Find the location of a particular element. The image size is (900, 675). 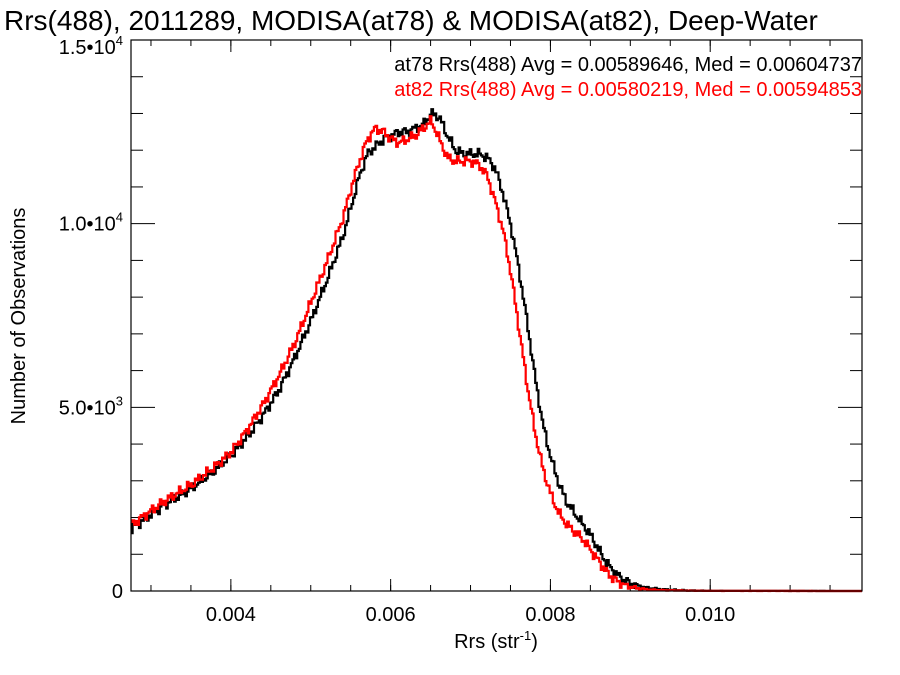

x-axis-label: Rrs (str-1) is located at coordinates (496, 640).